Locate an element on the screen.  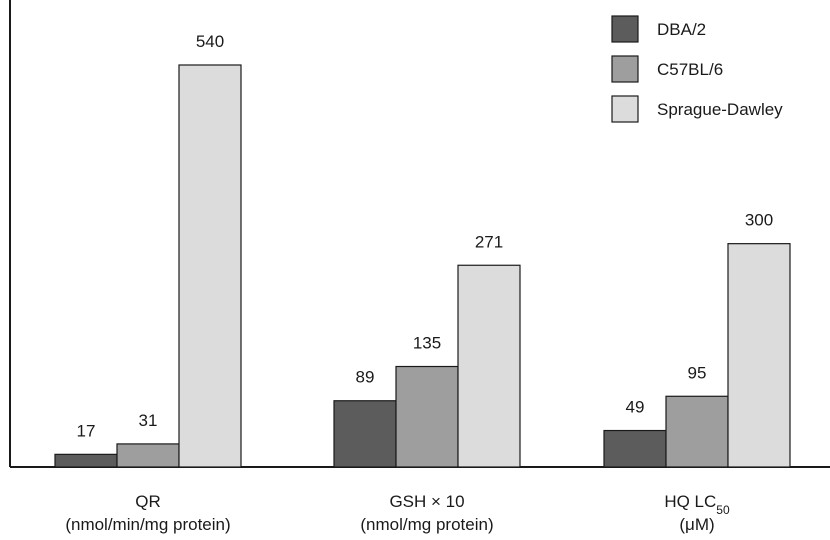
value-label-1-3: 540 is located at coordinates (210, 41).